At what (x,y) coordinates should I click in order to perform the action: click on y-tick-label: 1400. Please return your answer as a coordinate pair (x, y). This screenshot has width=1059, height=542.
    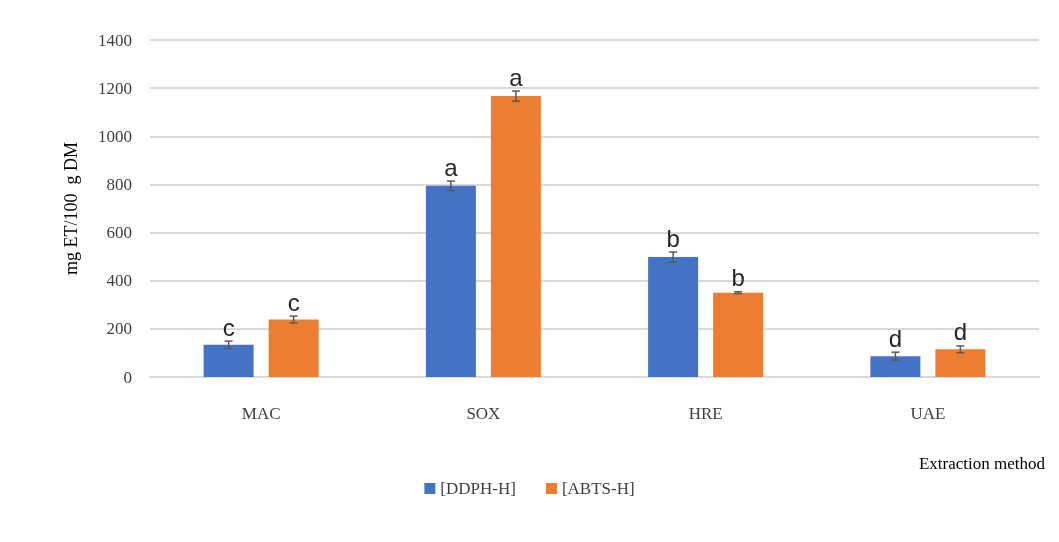
    Looking at the image, I should click on (115, 40).